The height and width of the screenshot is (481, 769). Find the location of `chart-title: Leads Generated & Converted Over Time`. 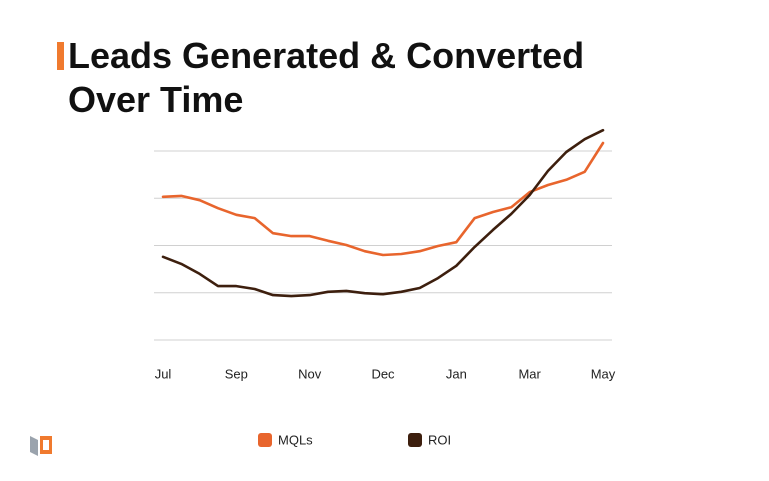

chart-title: Leads Generated & Converted Over Time is located at coordinates (326, 77).